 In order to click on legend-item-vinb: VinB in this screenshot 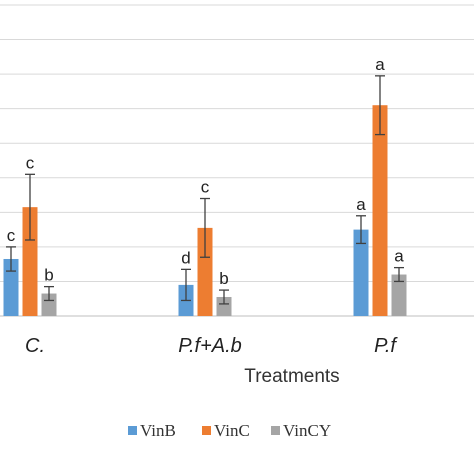, I will do `click(152, 430)`.